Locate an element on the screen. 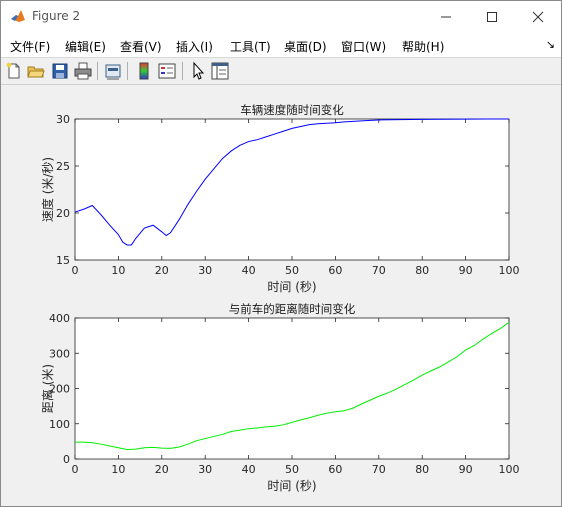  close-icon is located at coordinates (538, 16).